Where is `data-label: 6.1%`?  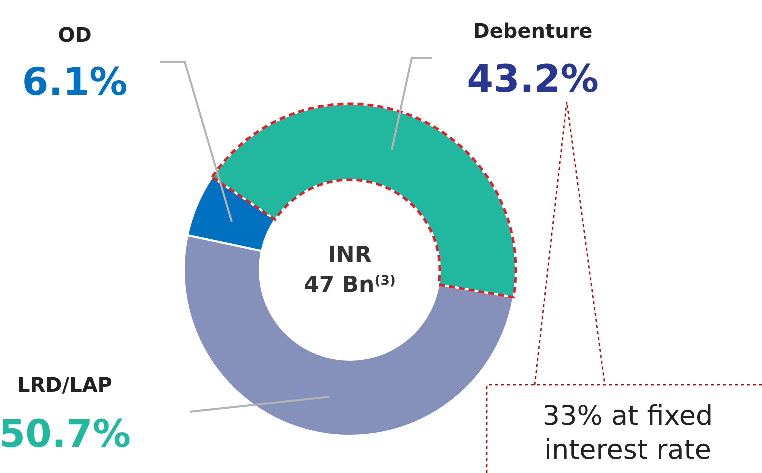 data-label: 6.1% is located at coordinates (75, 82).